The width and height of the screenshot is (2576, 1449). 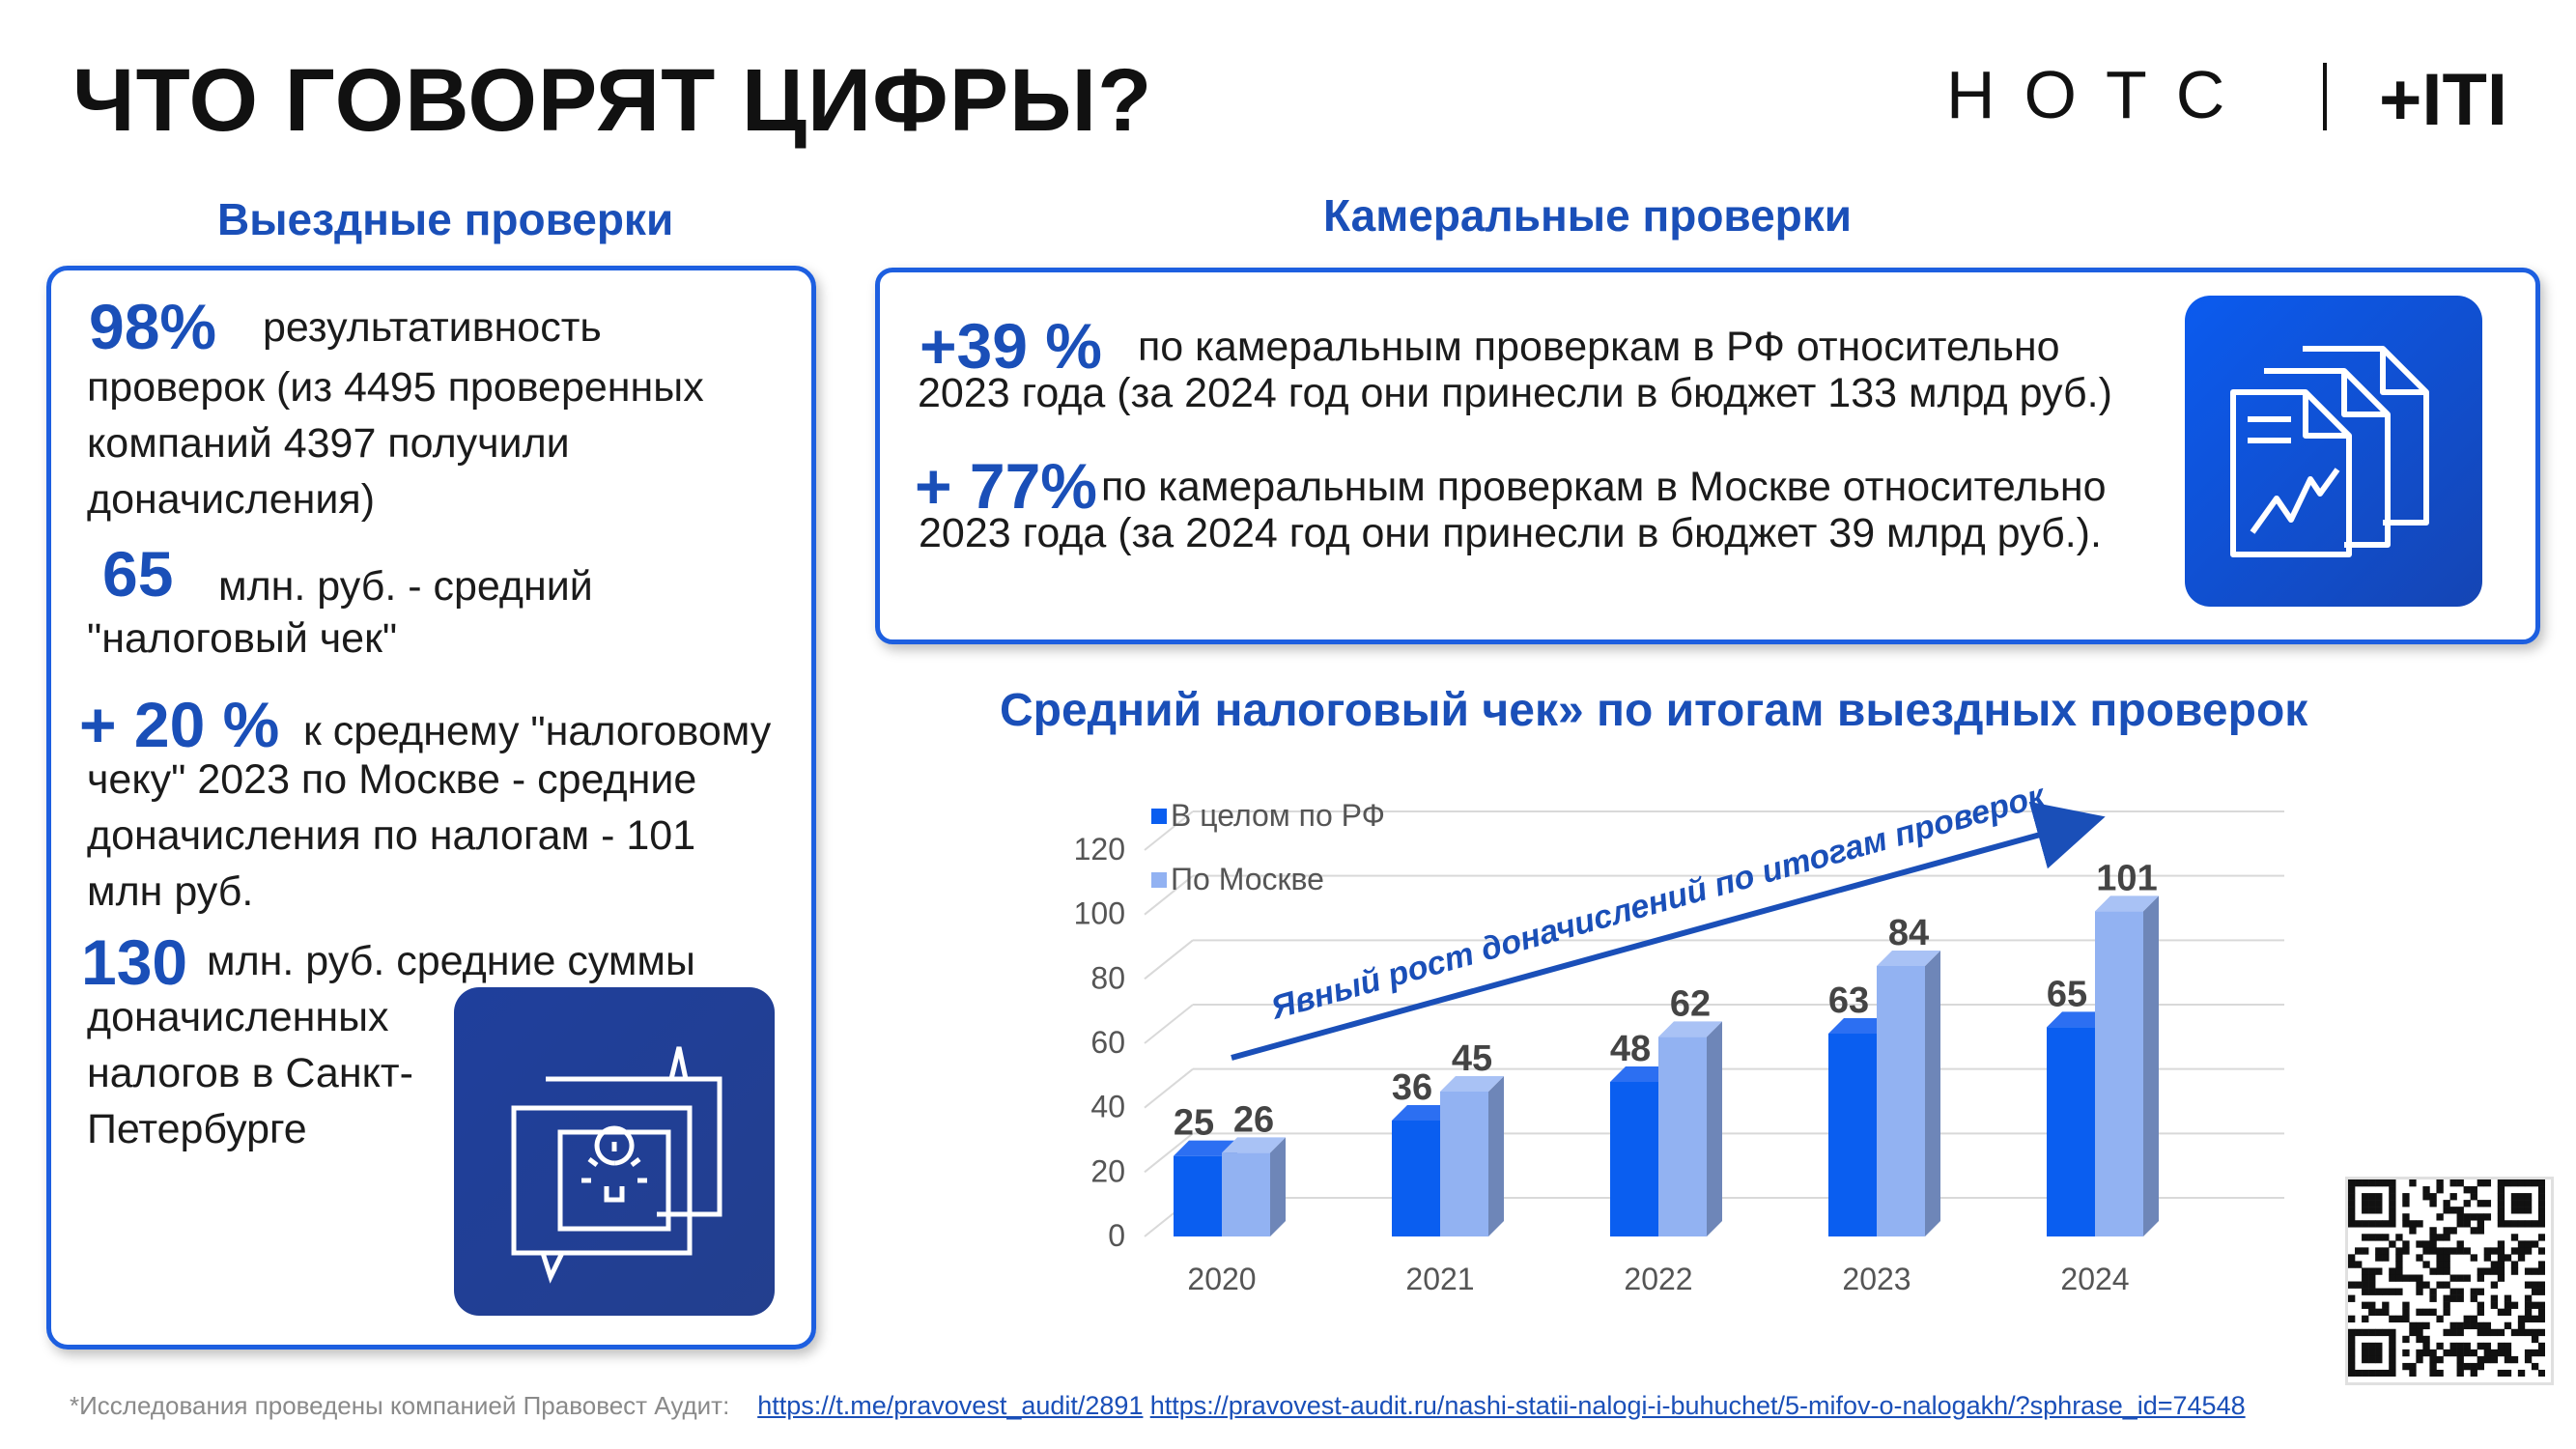 I want to click on data-label: 62, so click(x=1690, y=1003).